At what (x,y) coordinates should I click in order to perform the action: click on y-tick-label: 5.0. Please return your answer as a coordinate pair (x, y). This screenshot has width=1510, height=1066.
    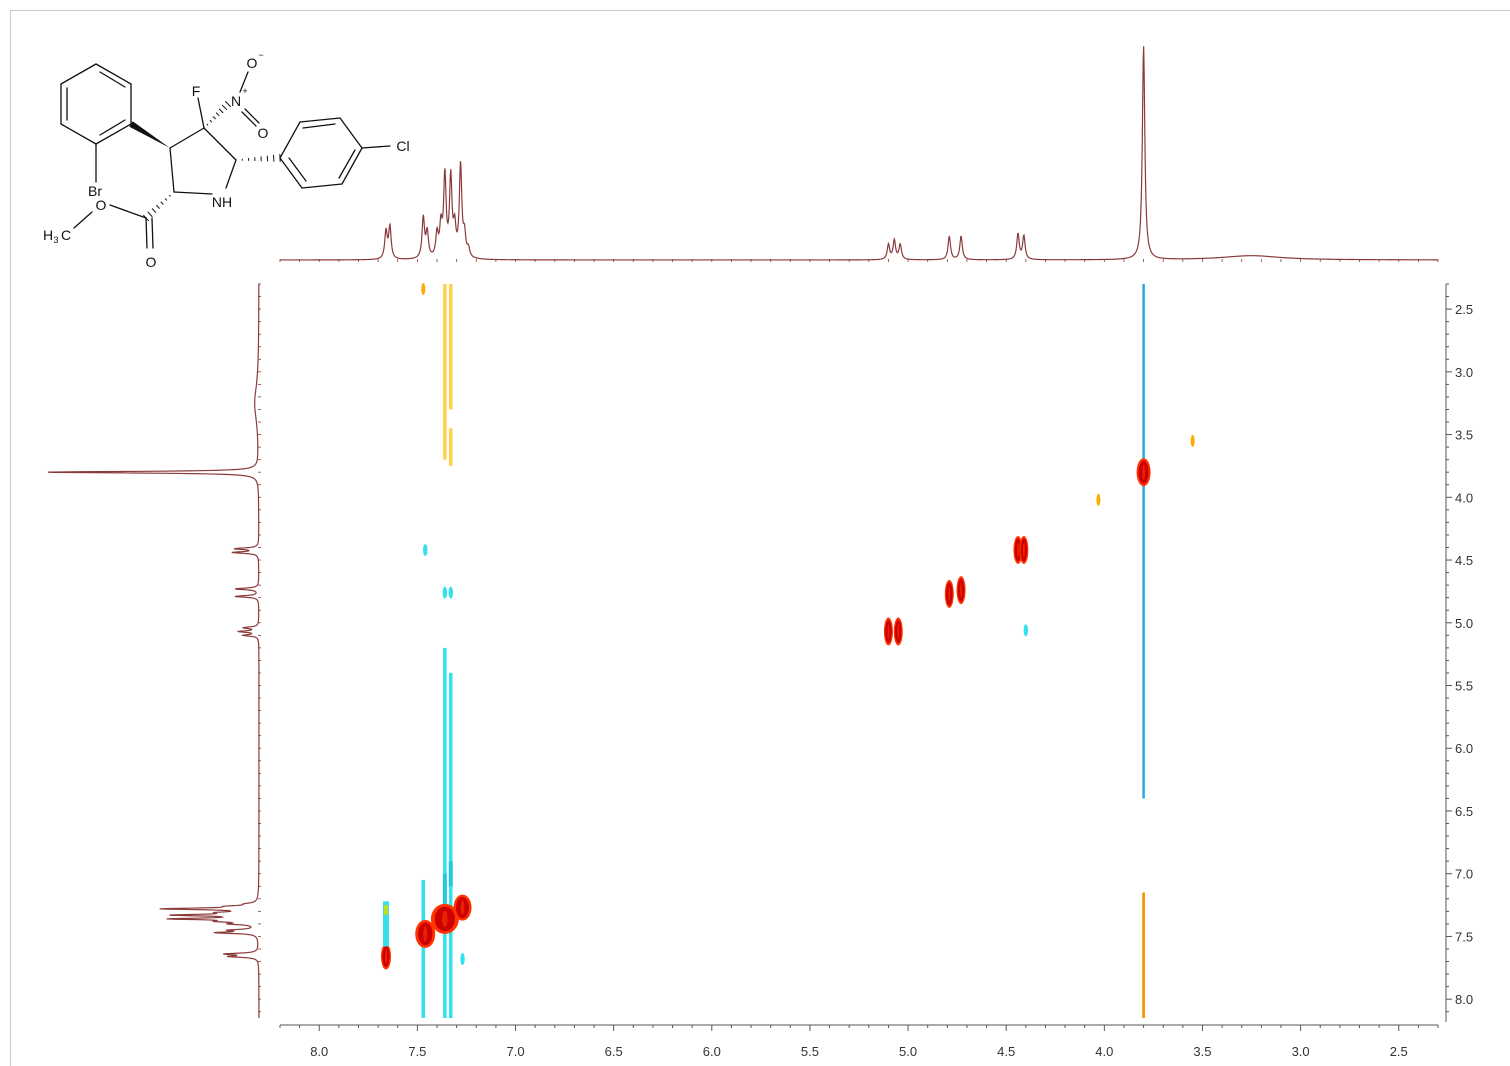
    Looking at the image, I should click on (1464, 623).